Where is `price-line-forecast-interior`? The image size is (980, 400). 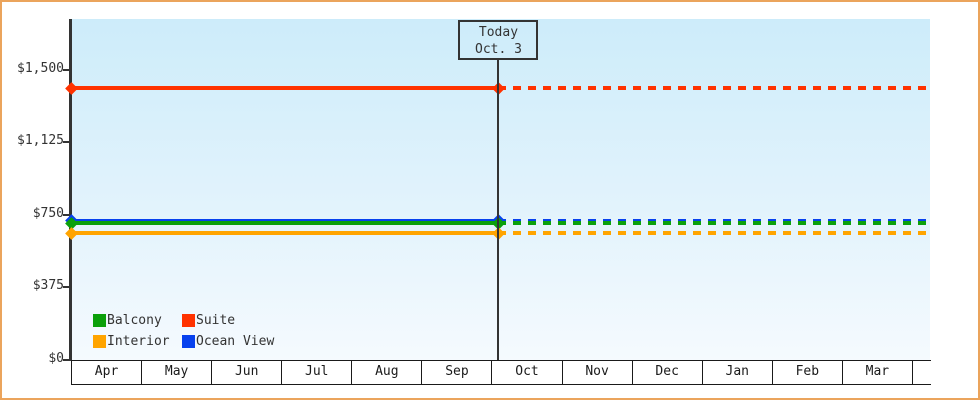
price-line-forecast-interior is located at coordinates (714, 233).